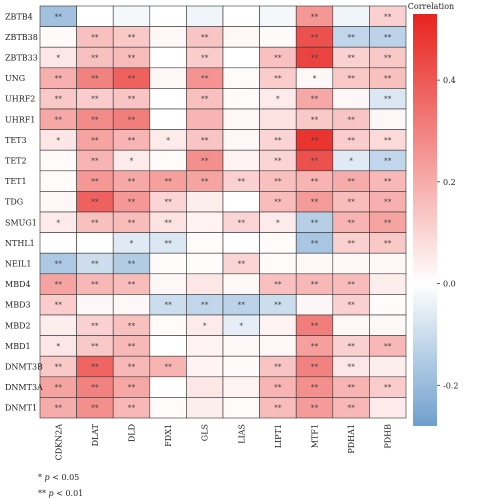 Image resolution: width=479 pixels, height=500 pixels. I want to click on colorbar-tick-label: 0.4, so click(449, 80).